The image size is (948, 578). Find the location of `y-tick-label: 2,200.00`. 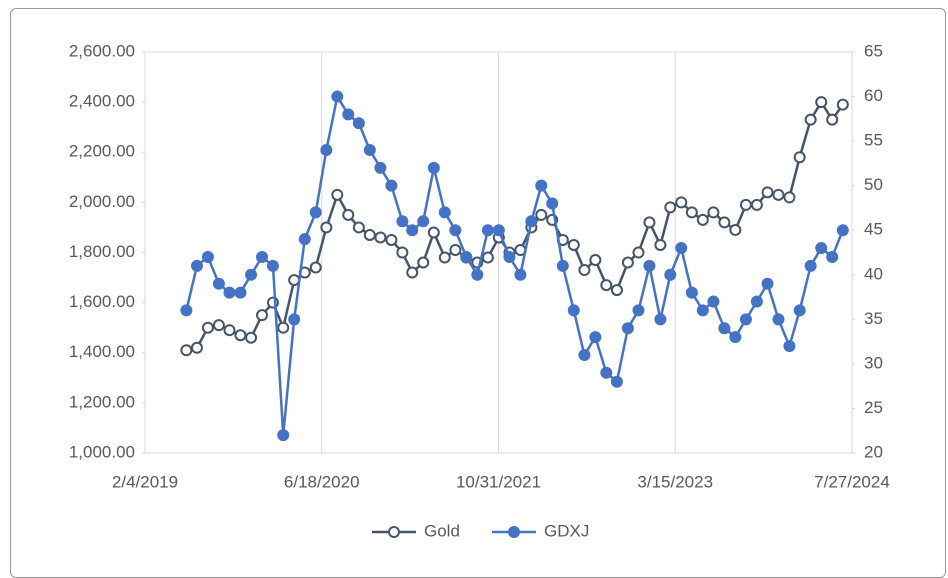

y-tick-label: 2,200.00 is located at coordinates (102, 151).